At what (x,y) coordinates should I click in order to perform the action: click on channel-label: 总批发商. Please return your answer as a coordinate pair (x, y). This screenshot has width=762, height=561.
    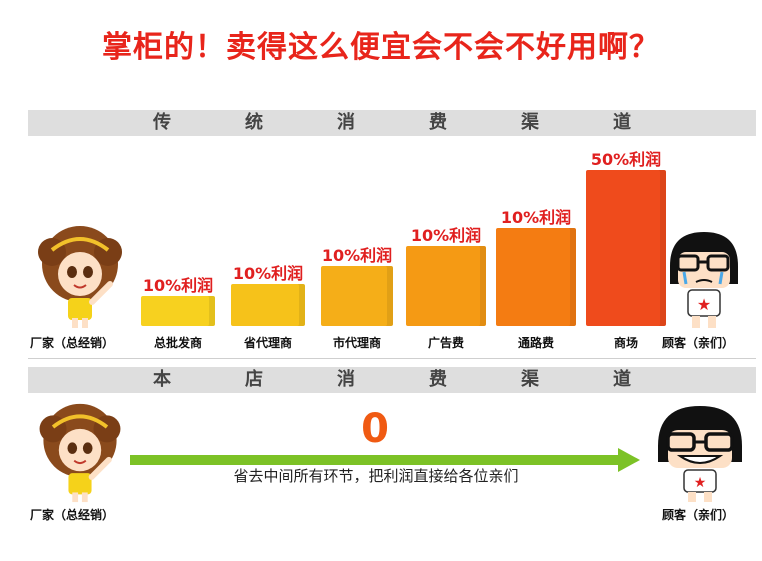
    Looking at the image, I should click on (177, 343).